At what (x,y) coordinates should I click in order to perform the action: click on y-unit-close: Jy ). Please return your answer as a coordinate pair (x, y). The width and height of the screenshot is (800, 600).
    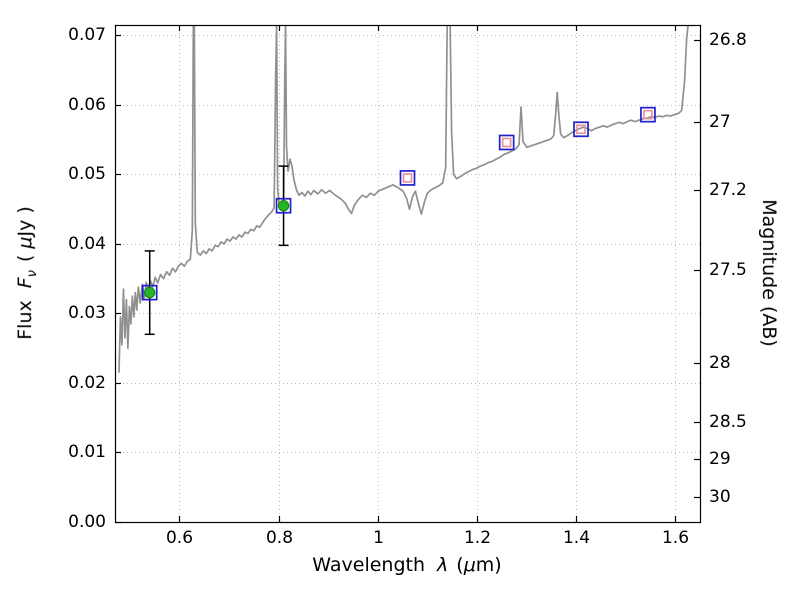
    Looking at the image, I should click on (25, 221).